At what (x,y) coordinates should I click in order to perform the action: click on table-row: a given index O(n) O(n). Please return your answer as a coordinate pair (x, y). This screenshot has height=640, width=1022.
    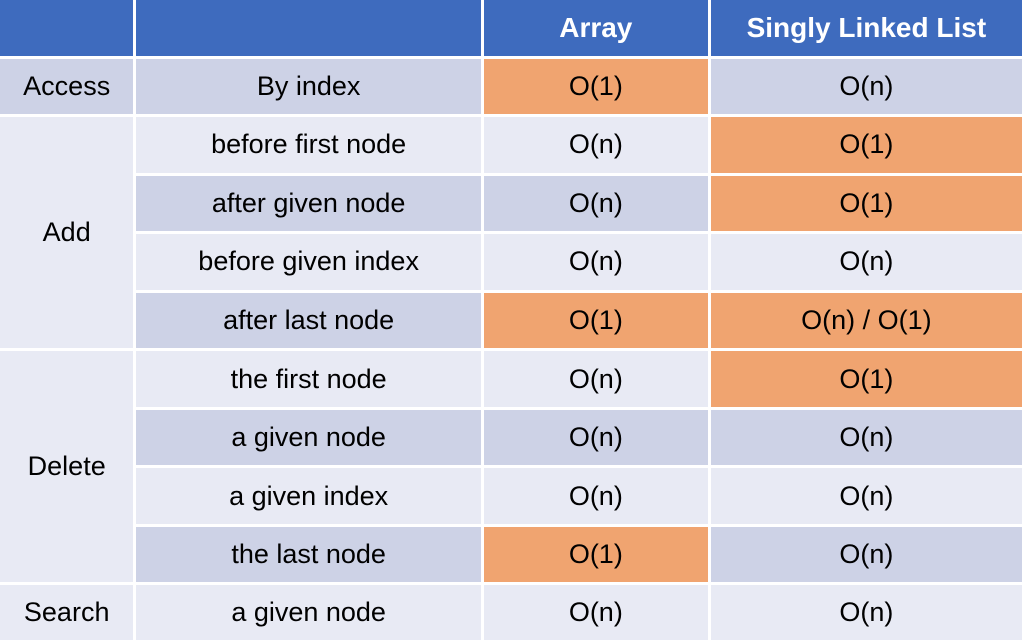
    Looking at the image, I should click on (511, 496).